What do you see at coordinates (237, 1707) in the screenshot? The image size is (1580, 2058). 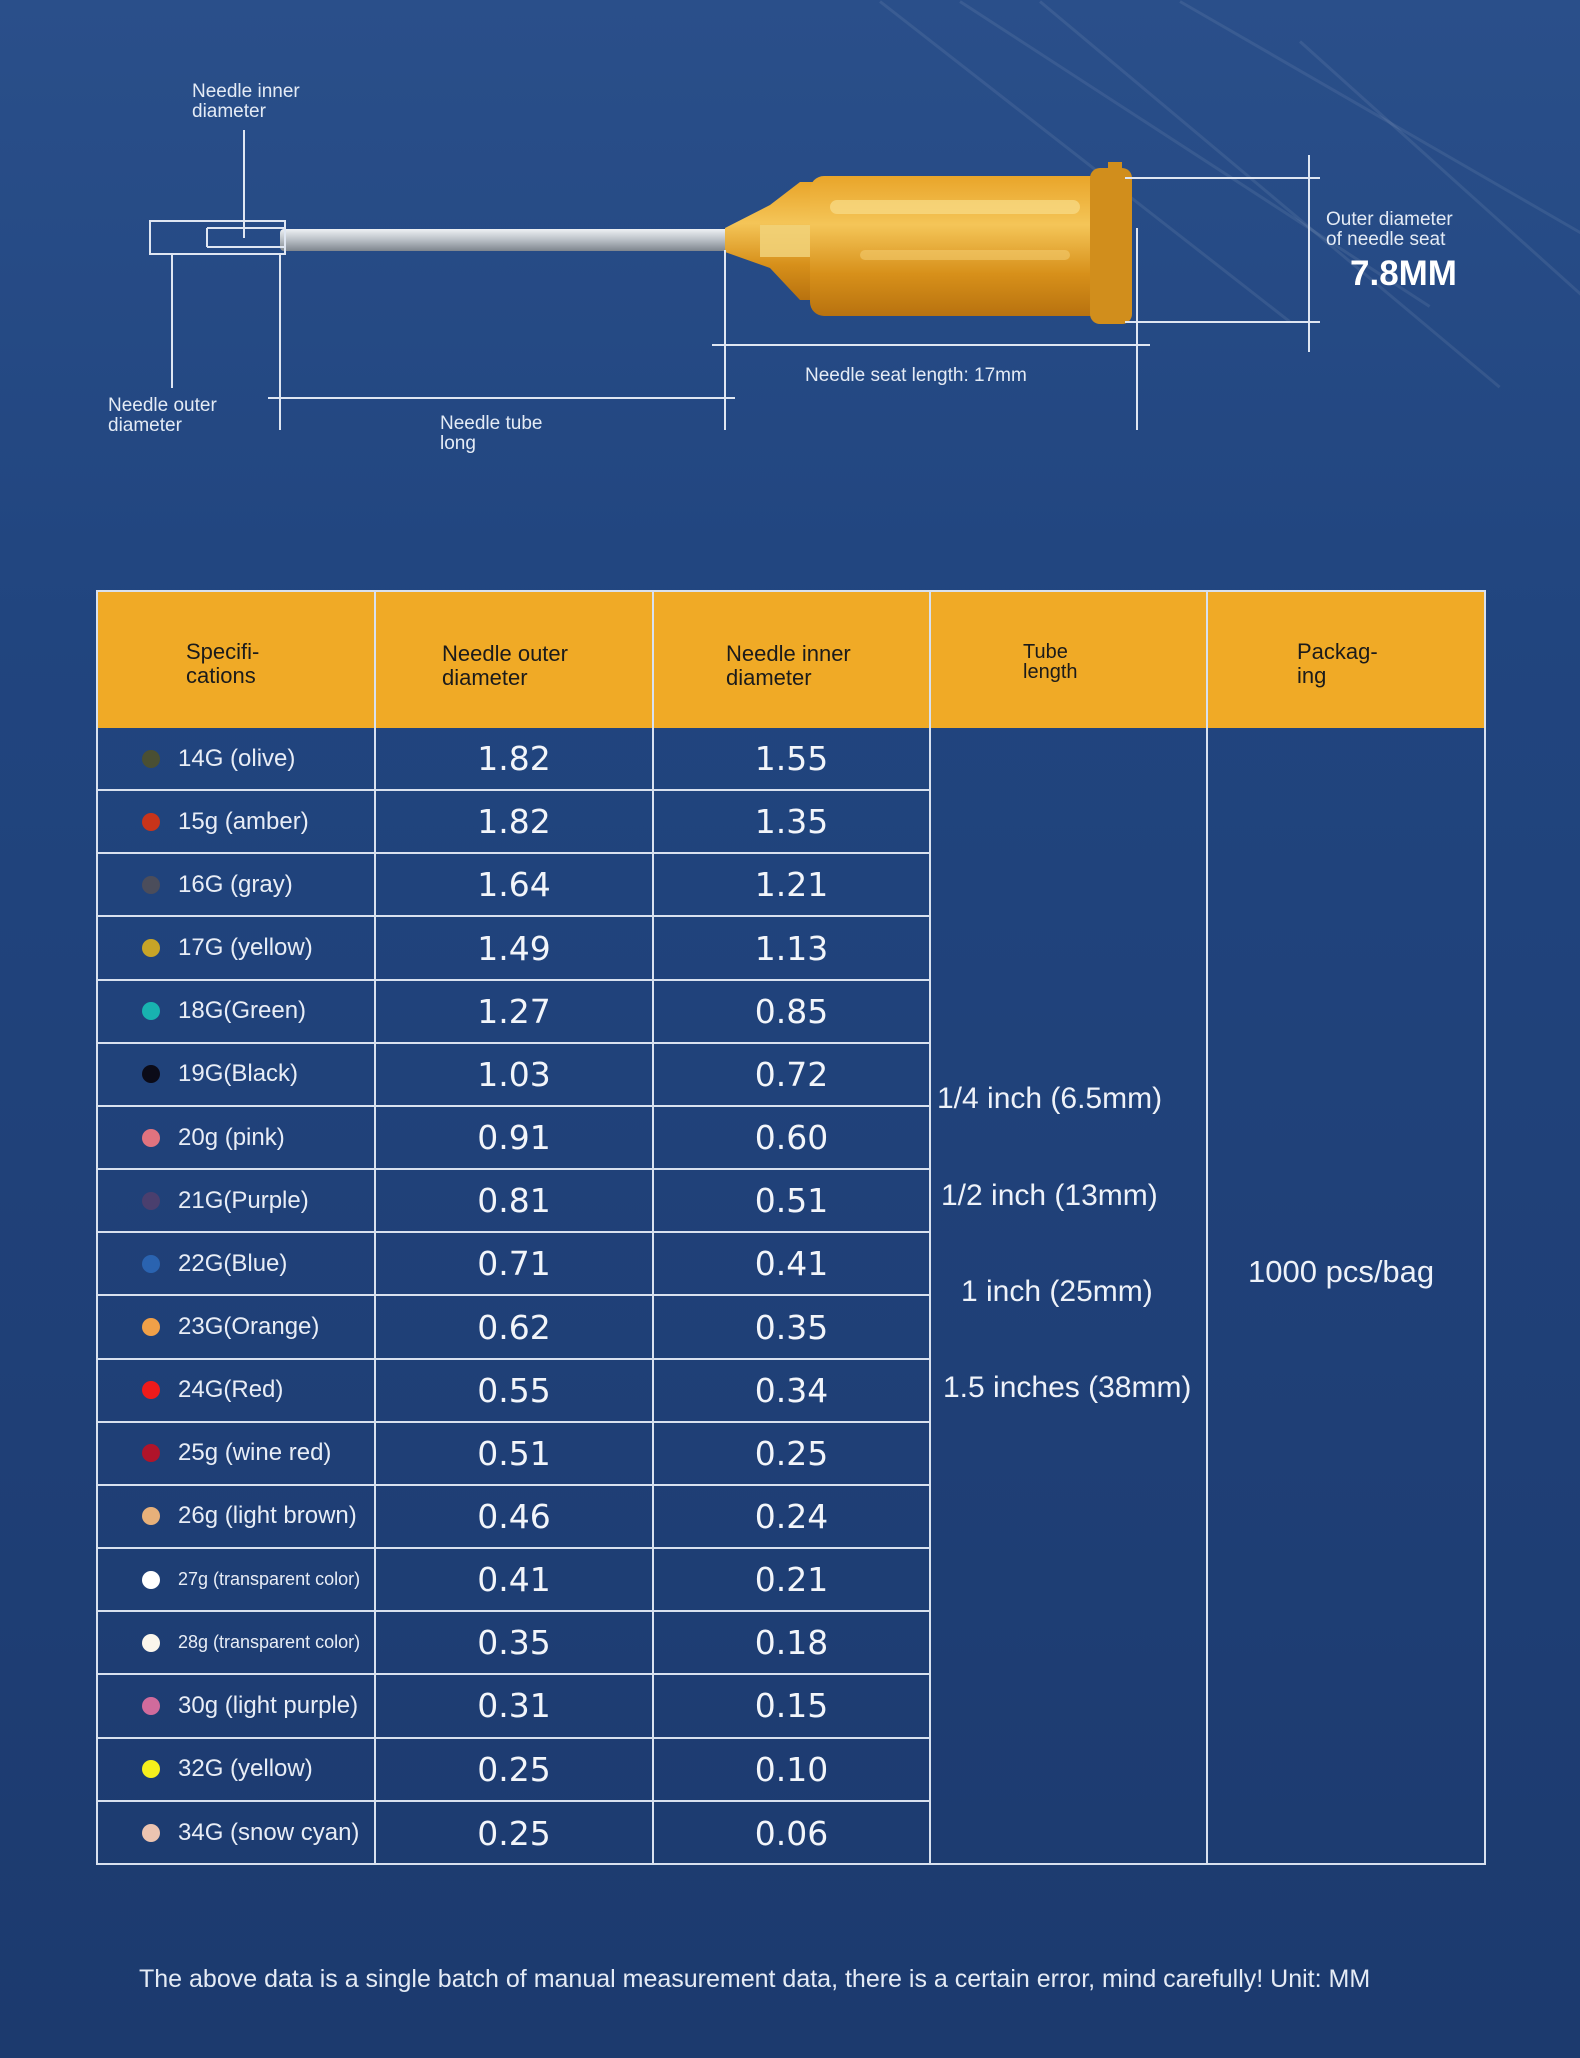 I see `spec-cell: 30g (light purple)` at bounding box center [237, 1707].